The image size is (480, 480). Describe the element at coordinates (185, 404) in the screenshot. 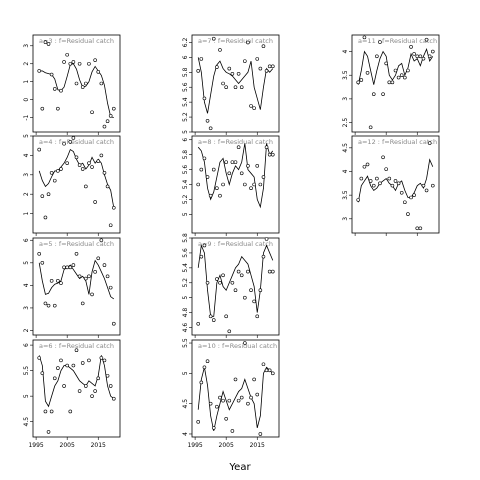

I see `y-tick-label: 4.5` at that location.